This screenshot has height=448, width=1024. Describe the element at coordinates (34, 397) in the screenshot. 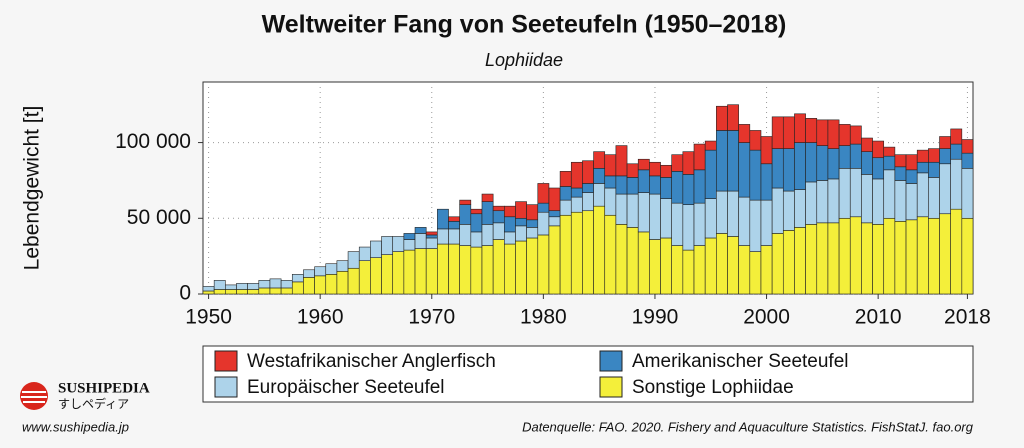

I see `logo-stripes` at that location.